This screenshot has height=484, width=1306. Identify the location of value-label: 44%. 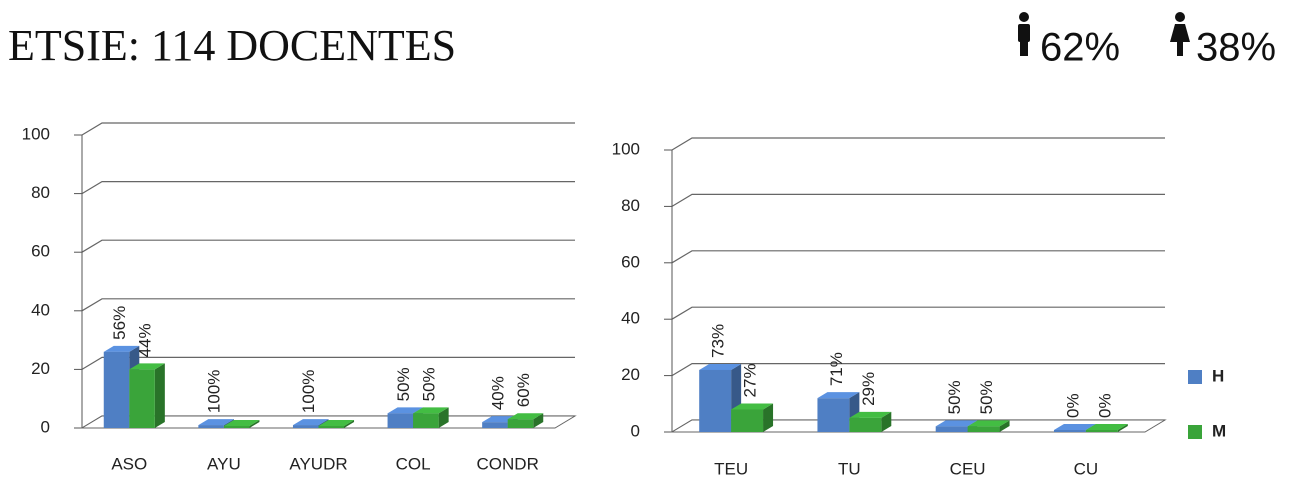
(145, 340).